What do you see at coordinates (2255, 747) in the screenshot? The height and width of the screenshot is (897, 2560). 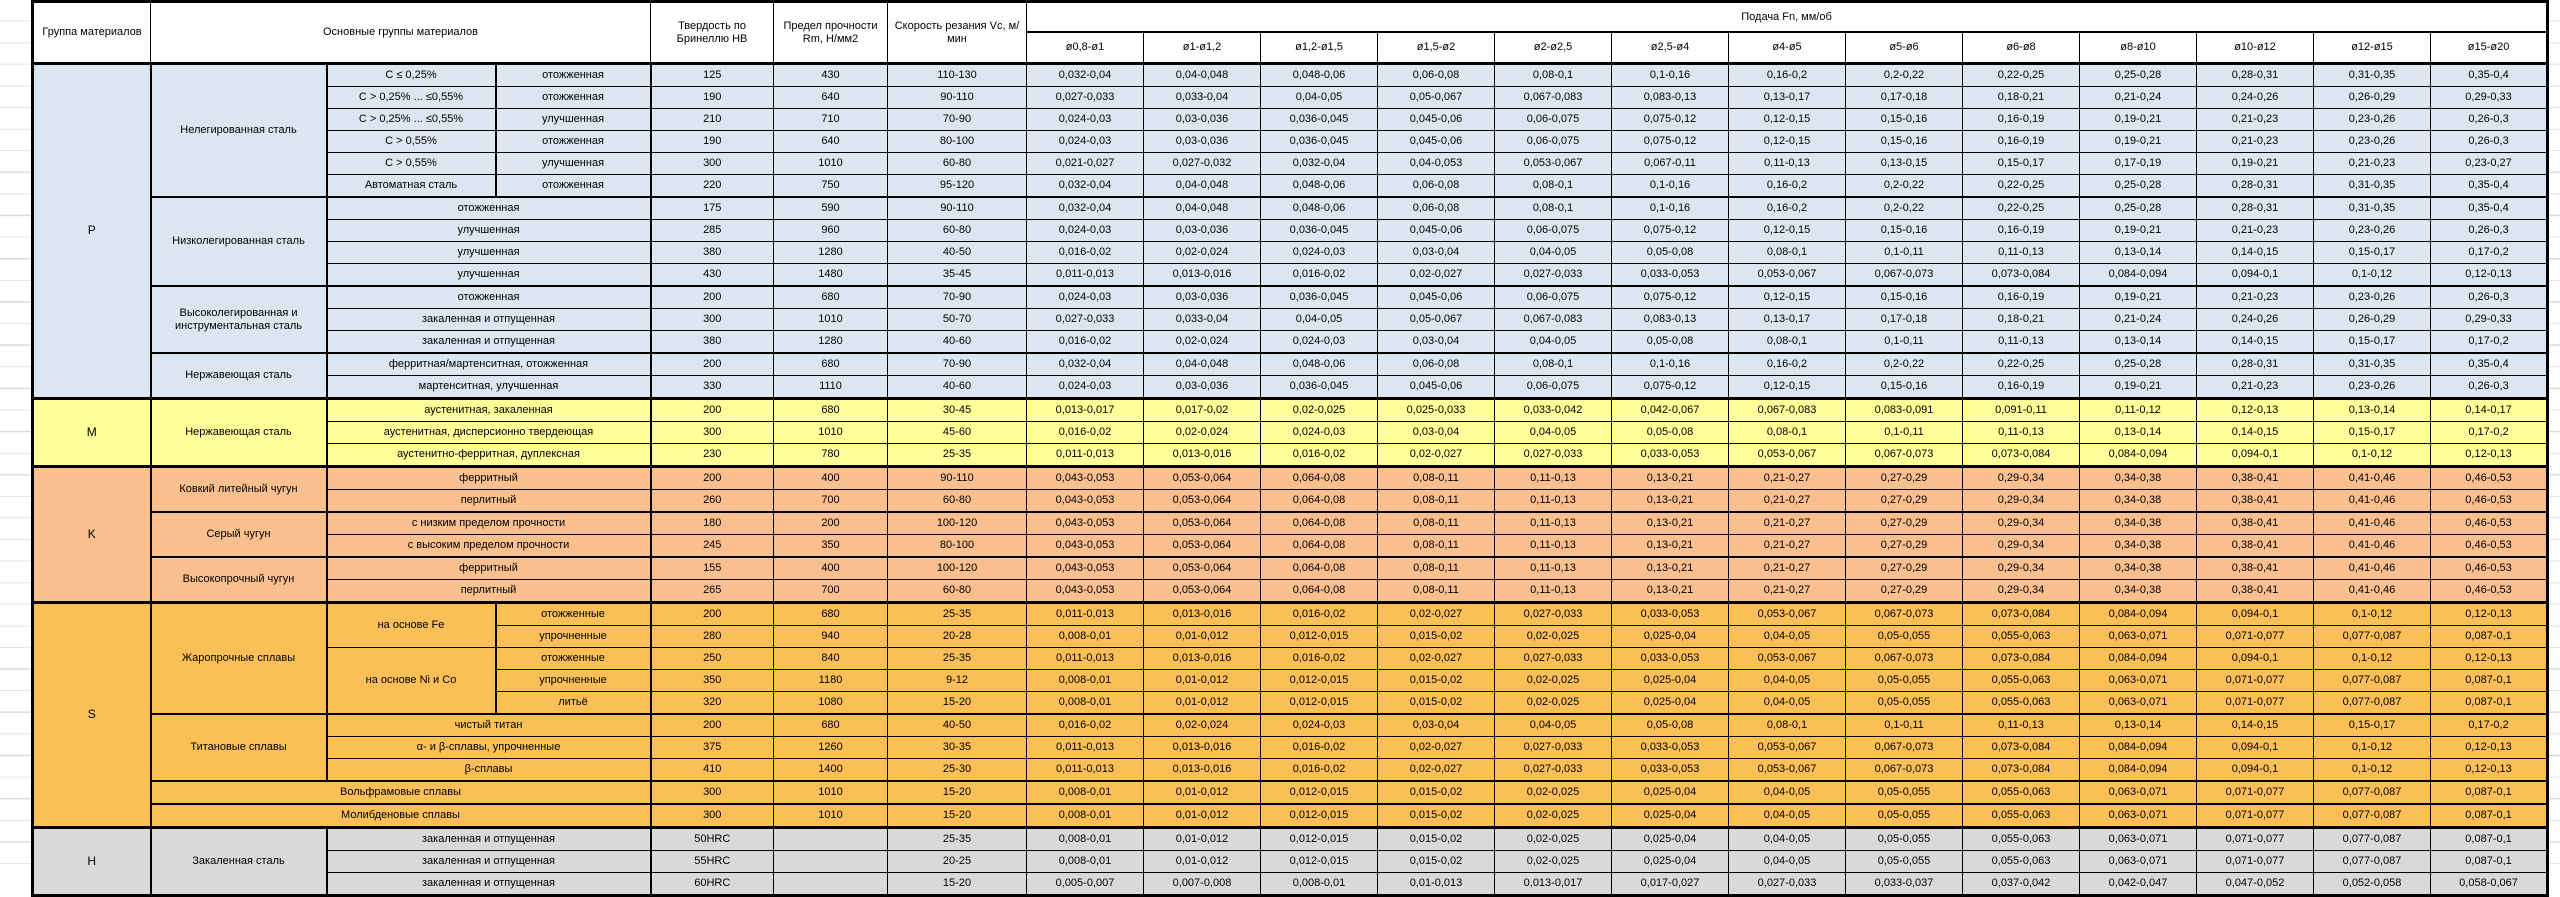 I see `feed-cell: 0,094-0,1` at bounding box center [2255, 747].